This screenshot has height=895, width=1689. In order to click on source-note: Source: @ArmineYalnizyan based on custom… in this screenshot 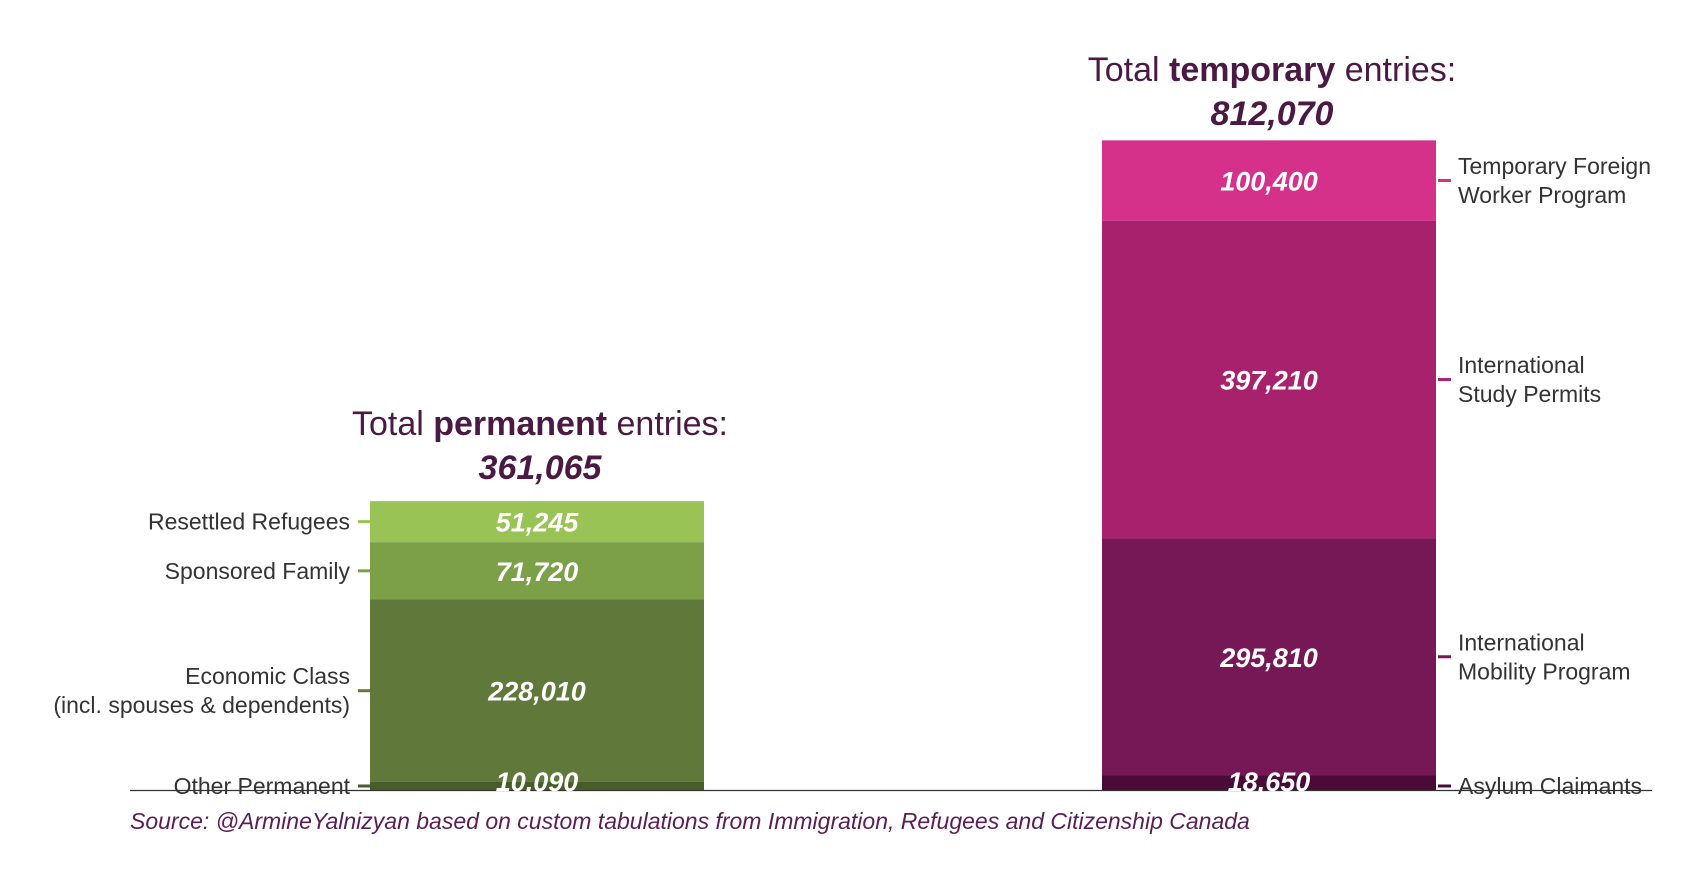, I will do `click(690, 821)`.